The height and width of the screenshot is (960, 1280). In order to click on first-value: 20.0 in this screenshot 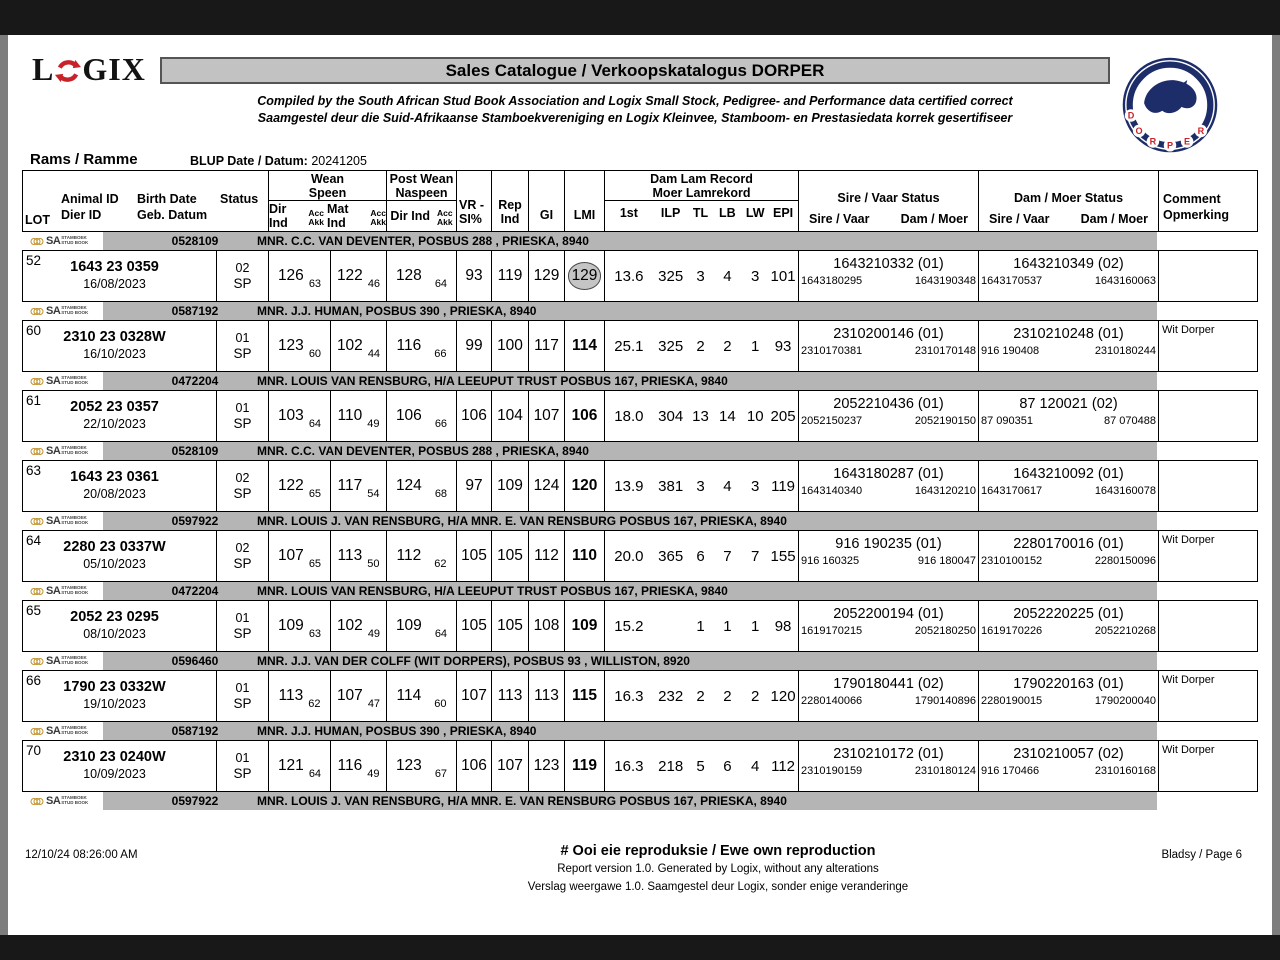, I will do `click(629, 556)`.